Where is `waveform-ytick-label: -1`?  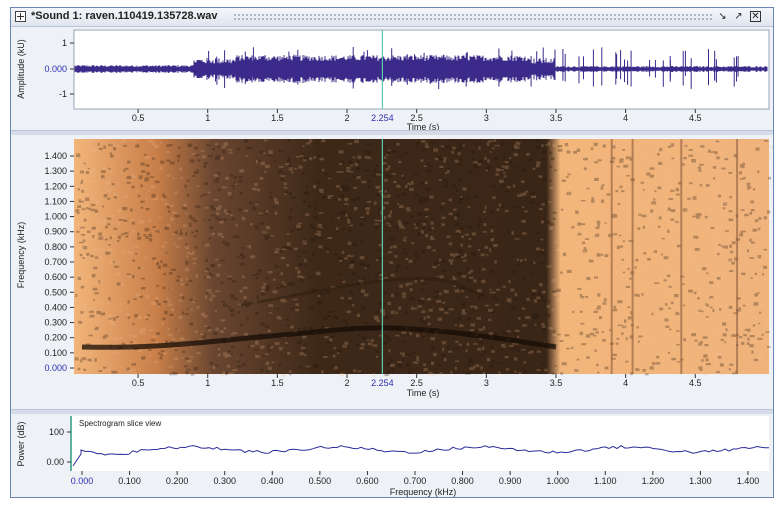 waveform-ytick-label: -1 is located at coordinates (63, 94).